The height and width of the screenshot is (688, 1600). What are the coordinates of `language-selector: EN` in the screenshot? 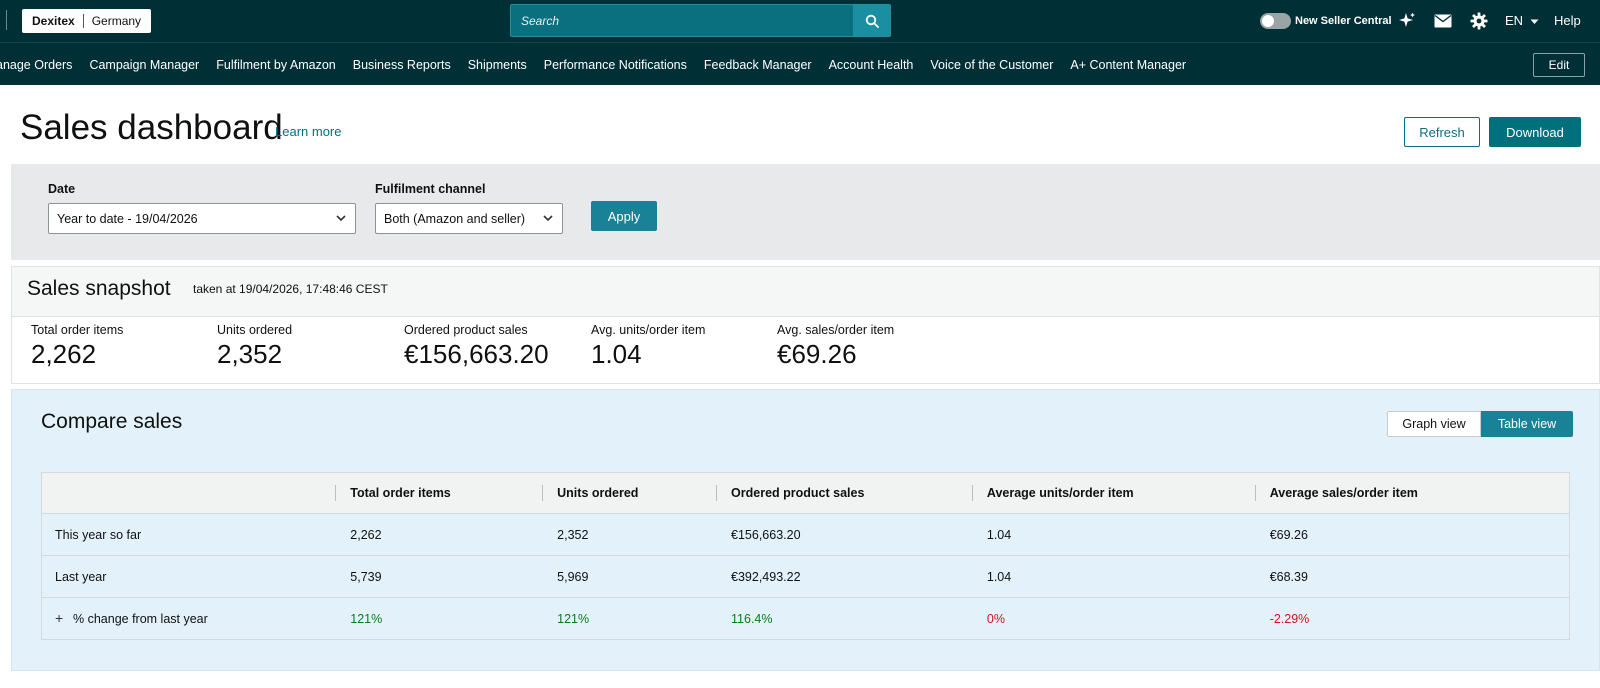 It's located at (1522, 20).